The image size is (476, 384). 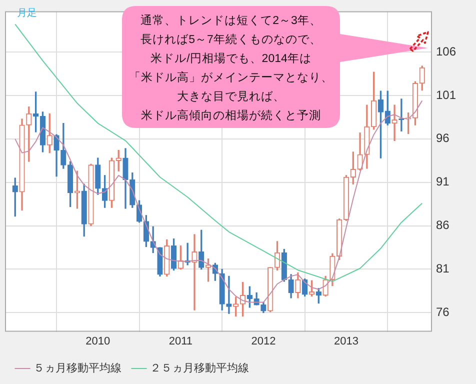 What do you see at coordinates (199, 368) in the screenshot?
I see `legend-label: ２５ヵ月移動平均線` at bounding box center [199, 368].